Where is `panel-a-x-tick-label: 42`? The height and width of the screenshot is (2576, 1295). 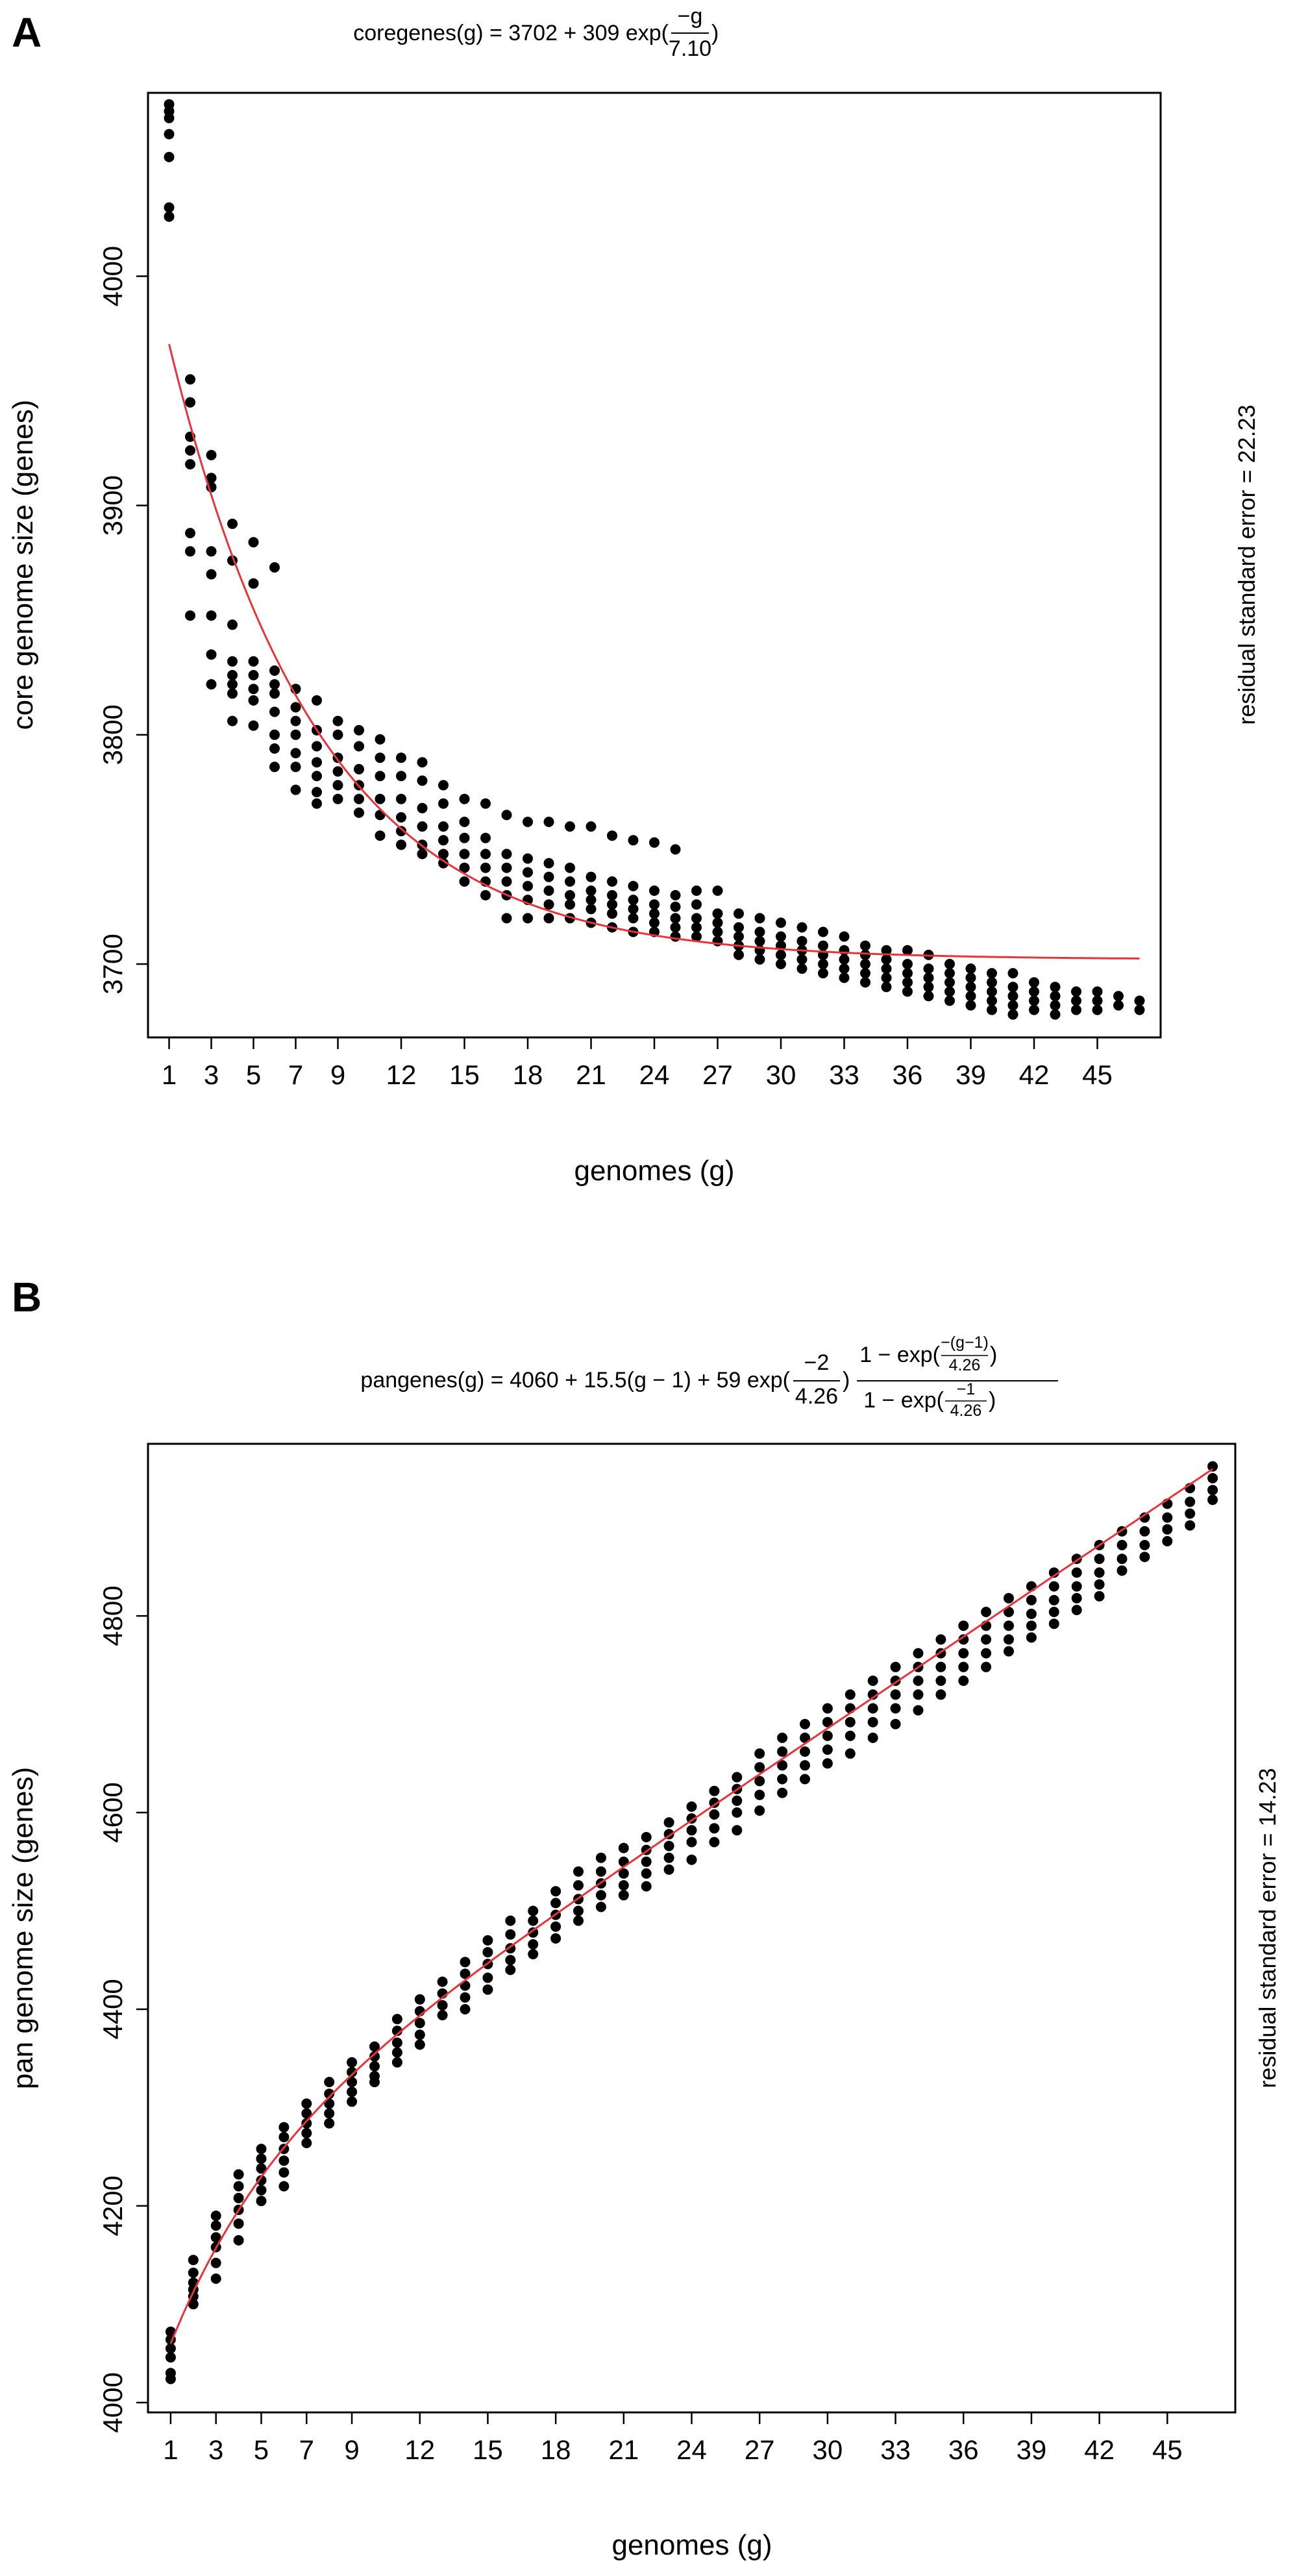 panel-a-x-tick-label: 42 is located at coordinates (1034, 1074).